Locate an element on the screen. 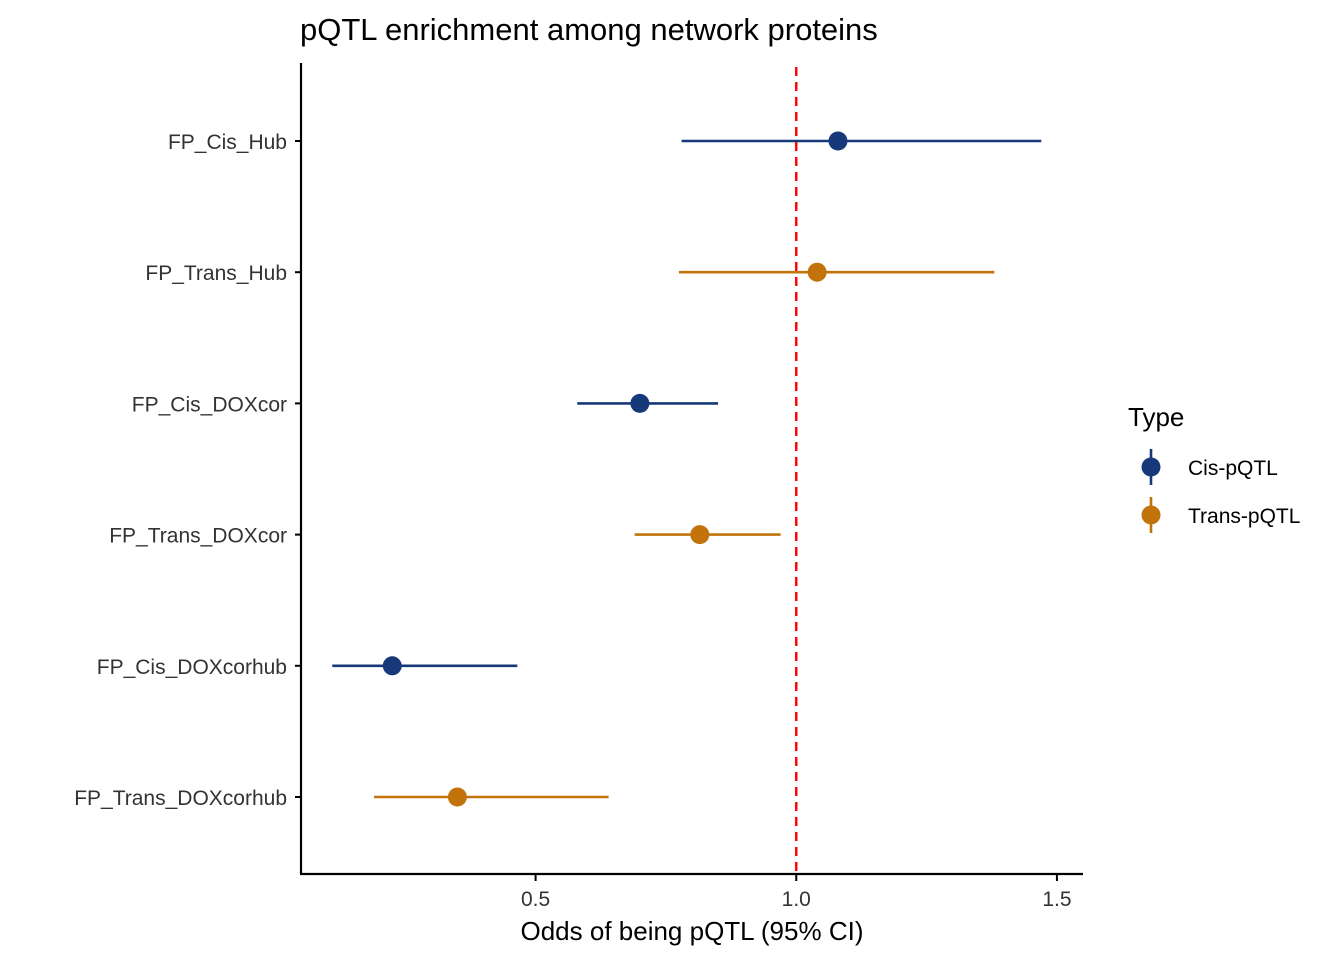  legend-label: Trans-pQTL is located at coordinates (1244, 516).